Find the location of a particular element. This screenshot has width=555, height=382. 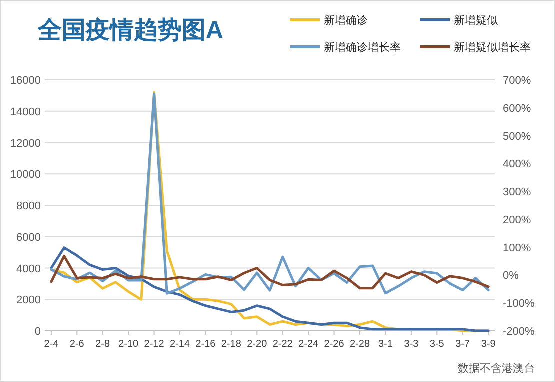

y2-tick-label: 200% is located at coordinates (517, 220).